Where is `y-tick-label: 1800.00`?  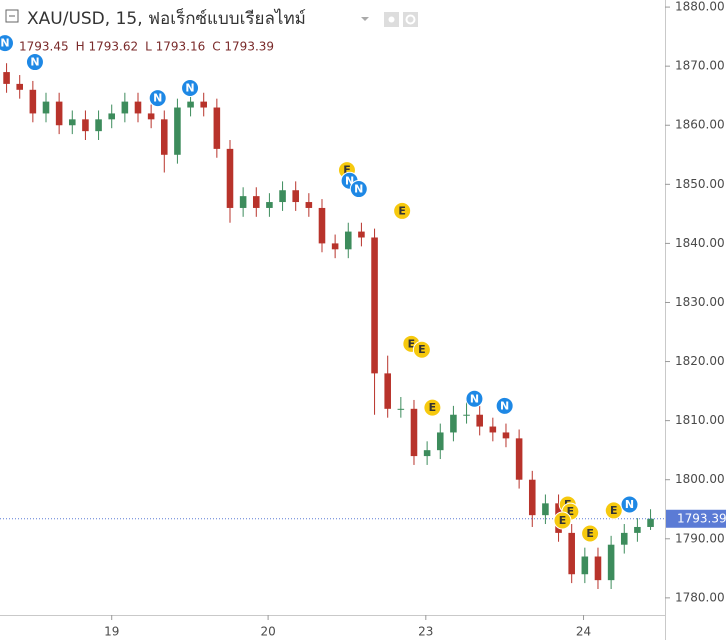 y-tick-label: 1800.00 is located at coordinates (700, 479).